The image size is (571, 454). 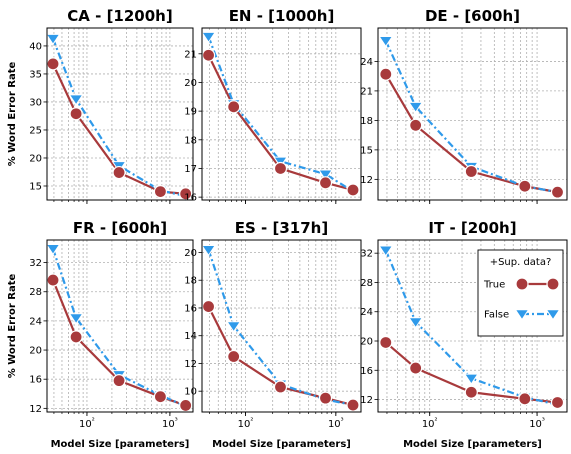 What do you see at coordinates (496, 315) in the screenshot?
I see `legend-label-false: False` at bounding box center [496, 315].